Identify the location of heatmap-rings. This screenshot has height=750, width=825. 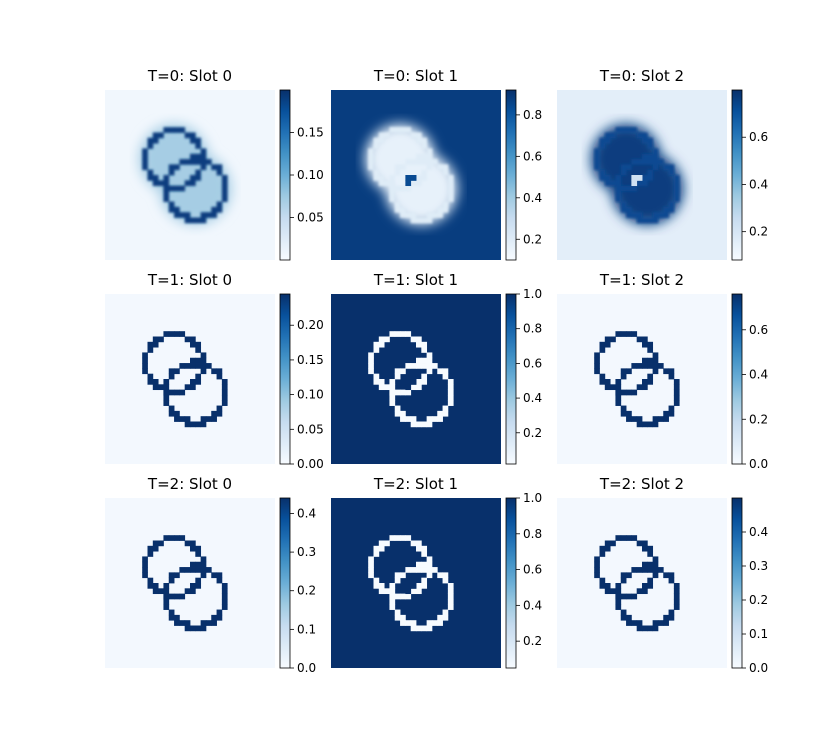
(411, 175).